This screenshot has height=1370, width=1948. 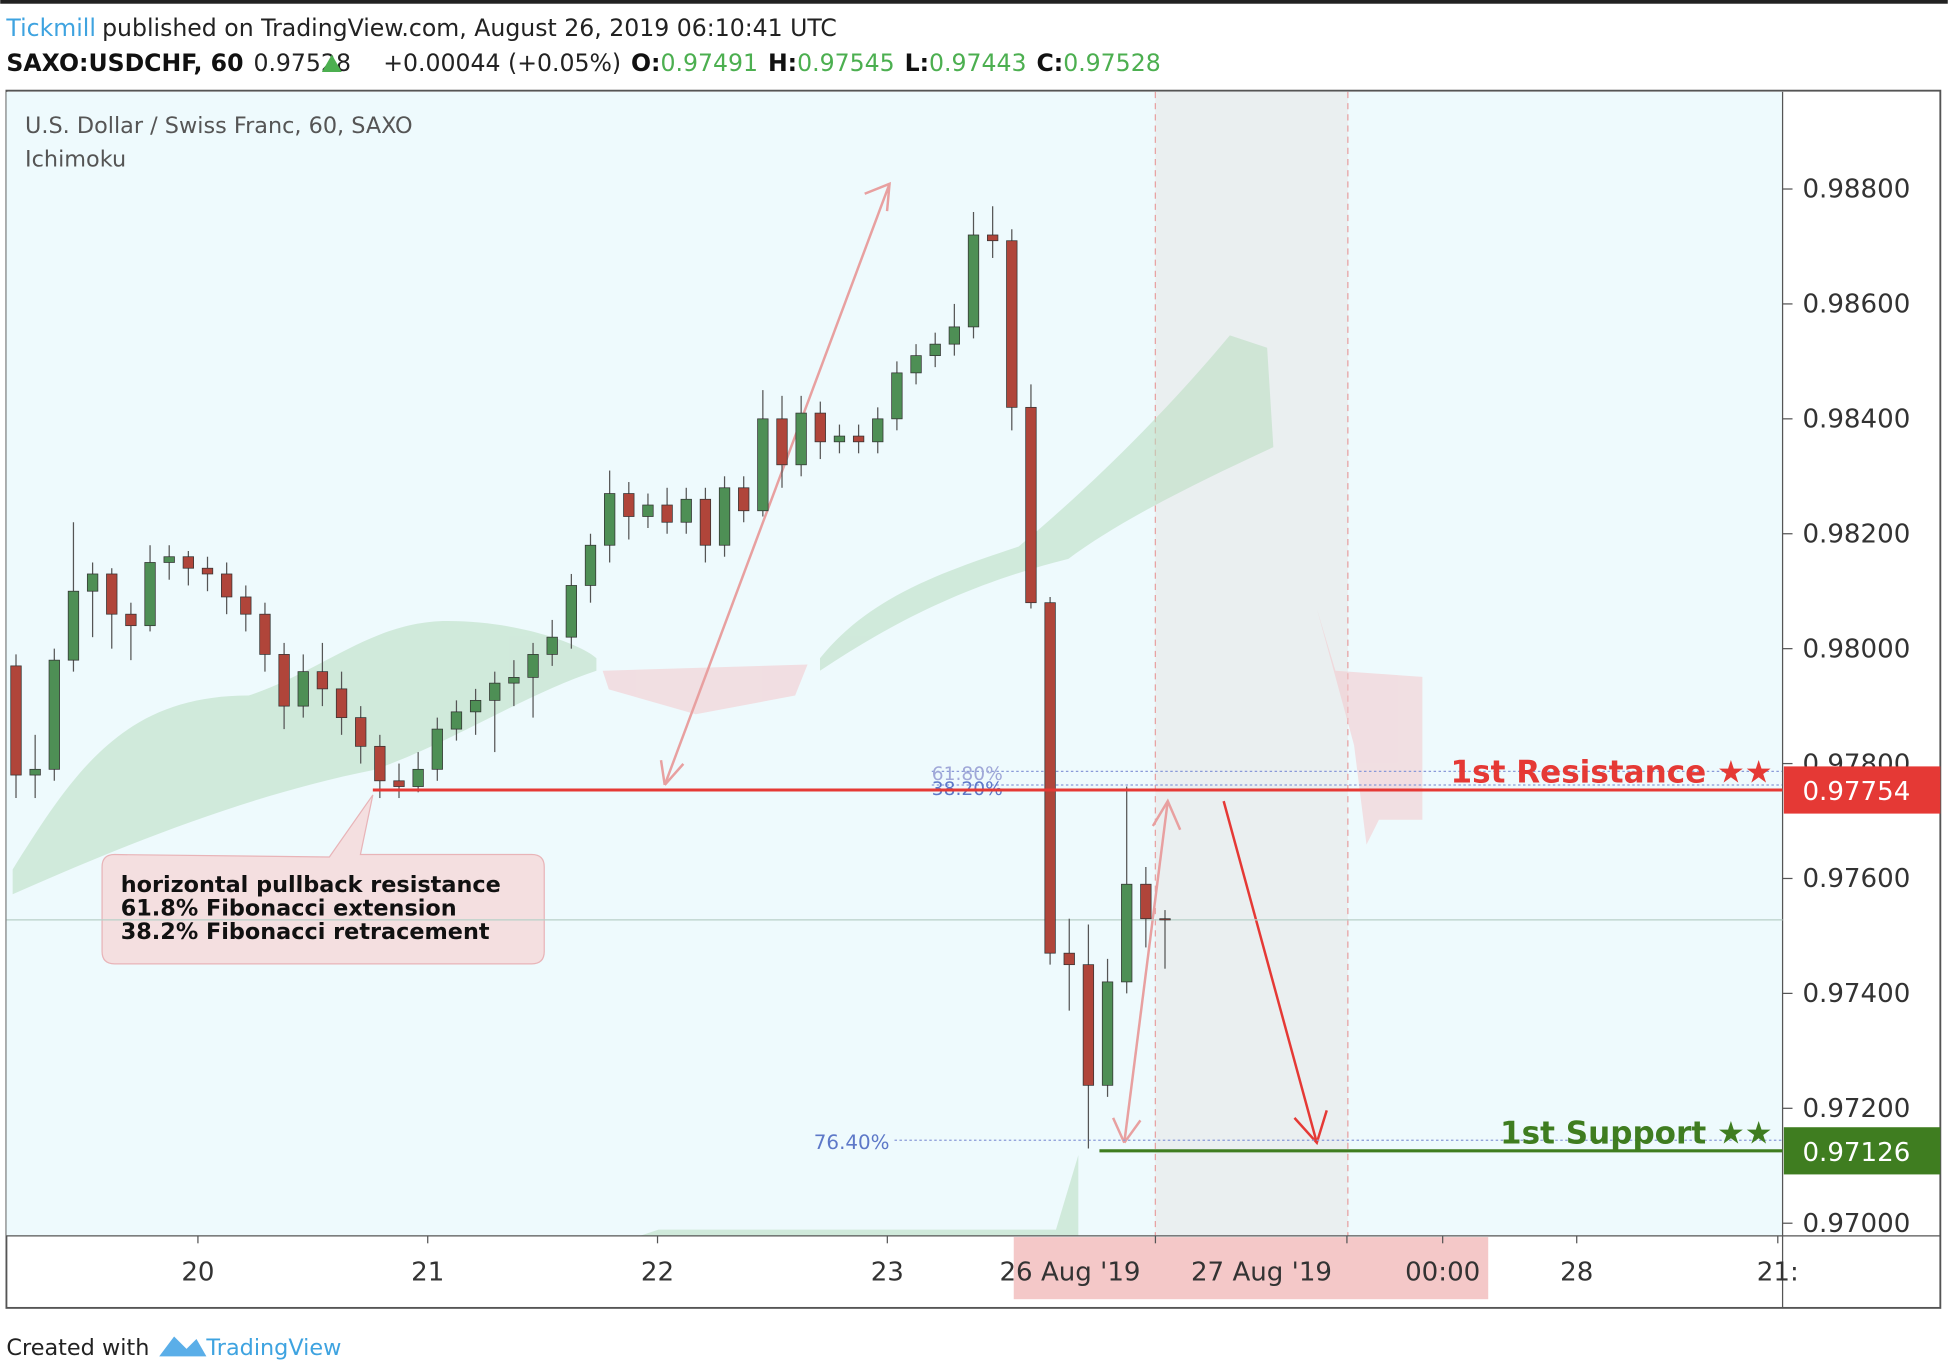 What do you see at coordinates (1856, 792) in the screenshot?
I see `level-price-label: 0.97754` at bounding box center [1856, 792].